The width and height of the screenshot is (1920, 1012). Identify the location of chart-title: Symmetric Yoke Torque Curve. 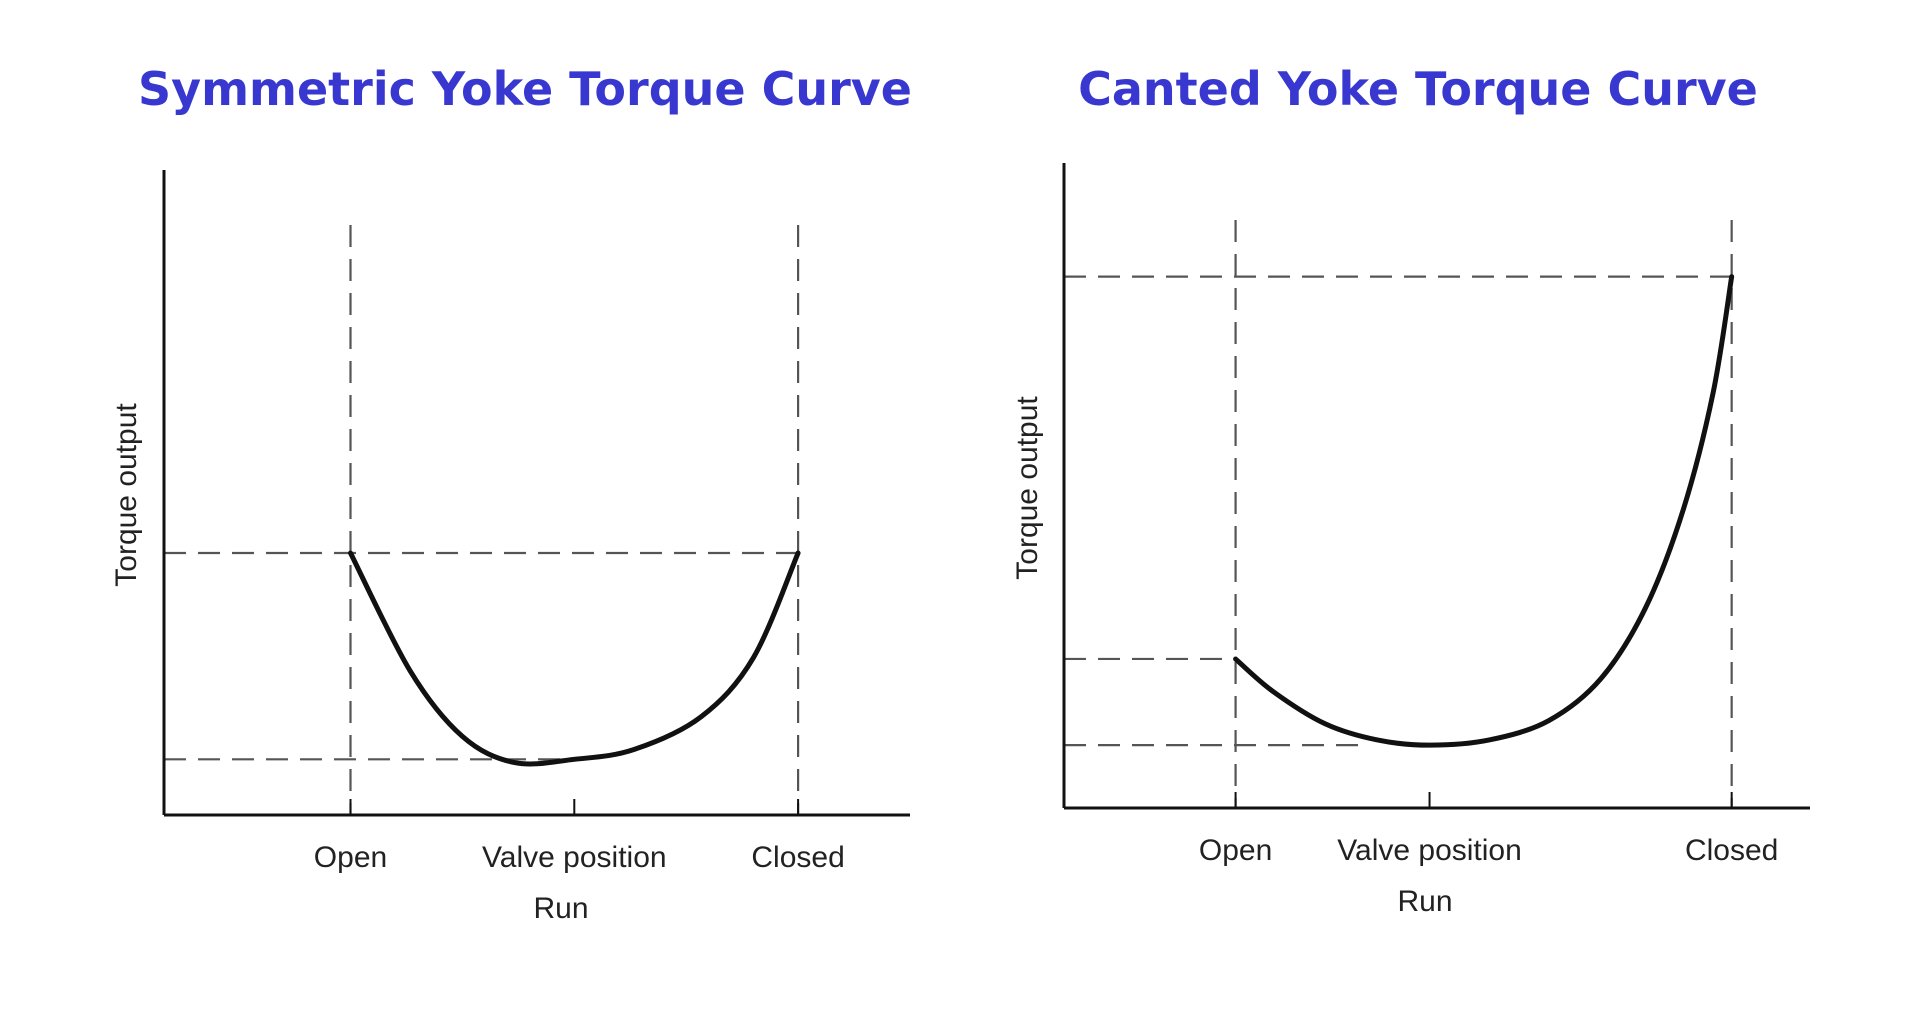
(525, 89).